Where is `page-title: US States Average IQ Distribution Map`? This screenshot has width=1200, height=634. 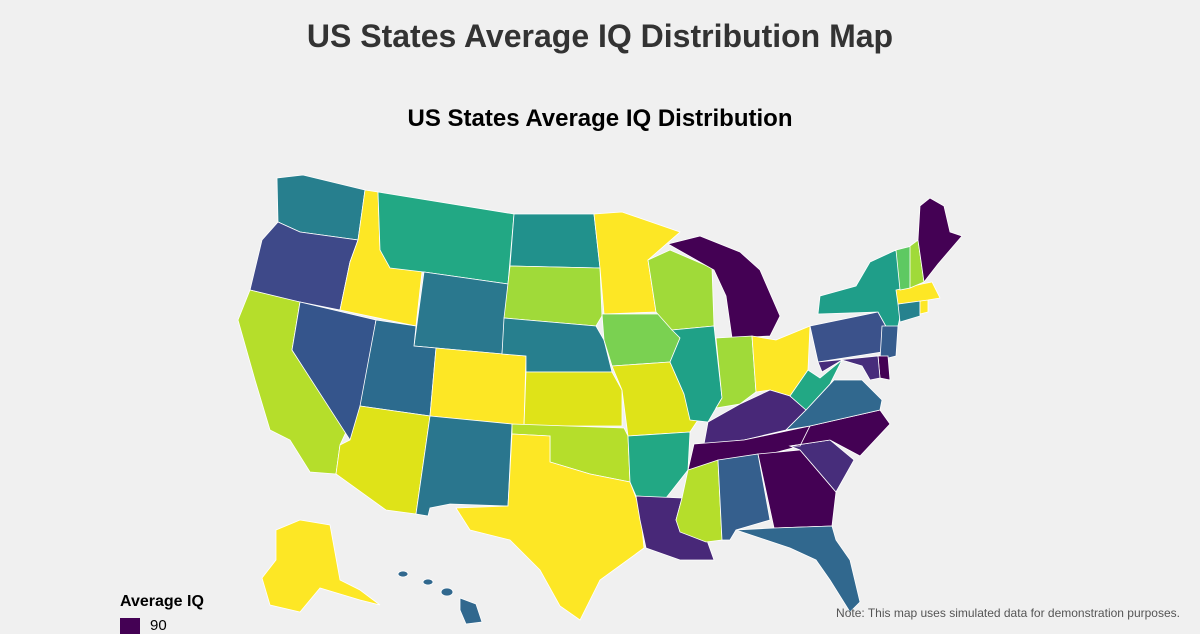 page-title: US States Average IQ Distribution Map is located at coordinates (600, 36).